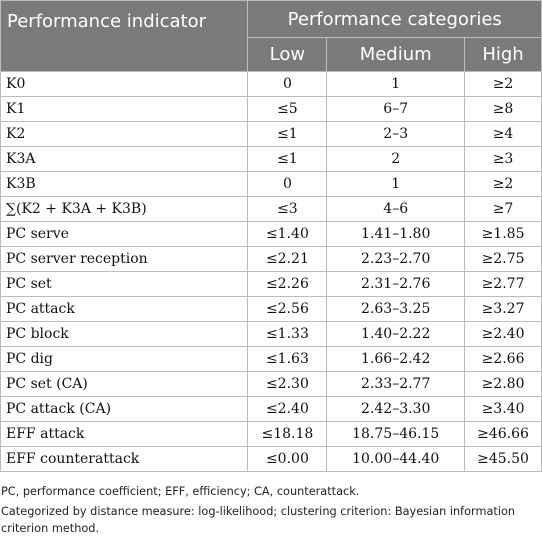 Image resolution: width=542 pixels, height=539 pixels. I want to click on low-value: ≤0.00, so click(287, 459).